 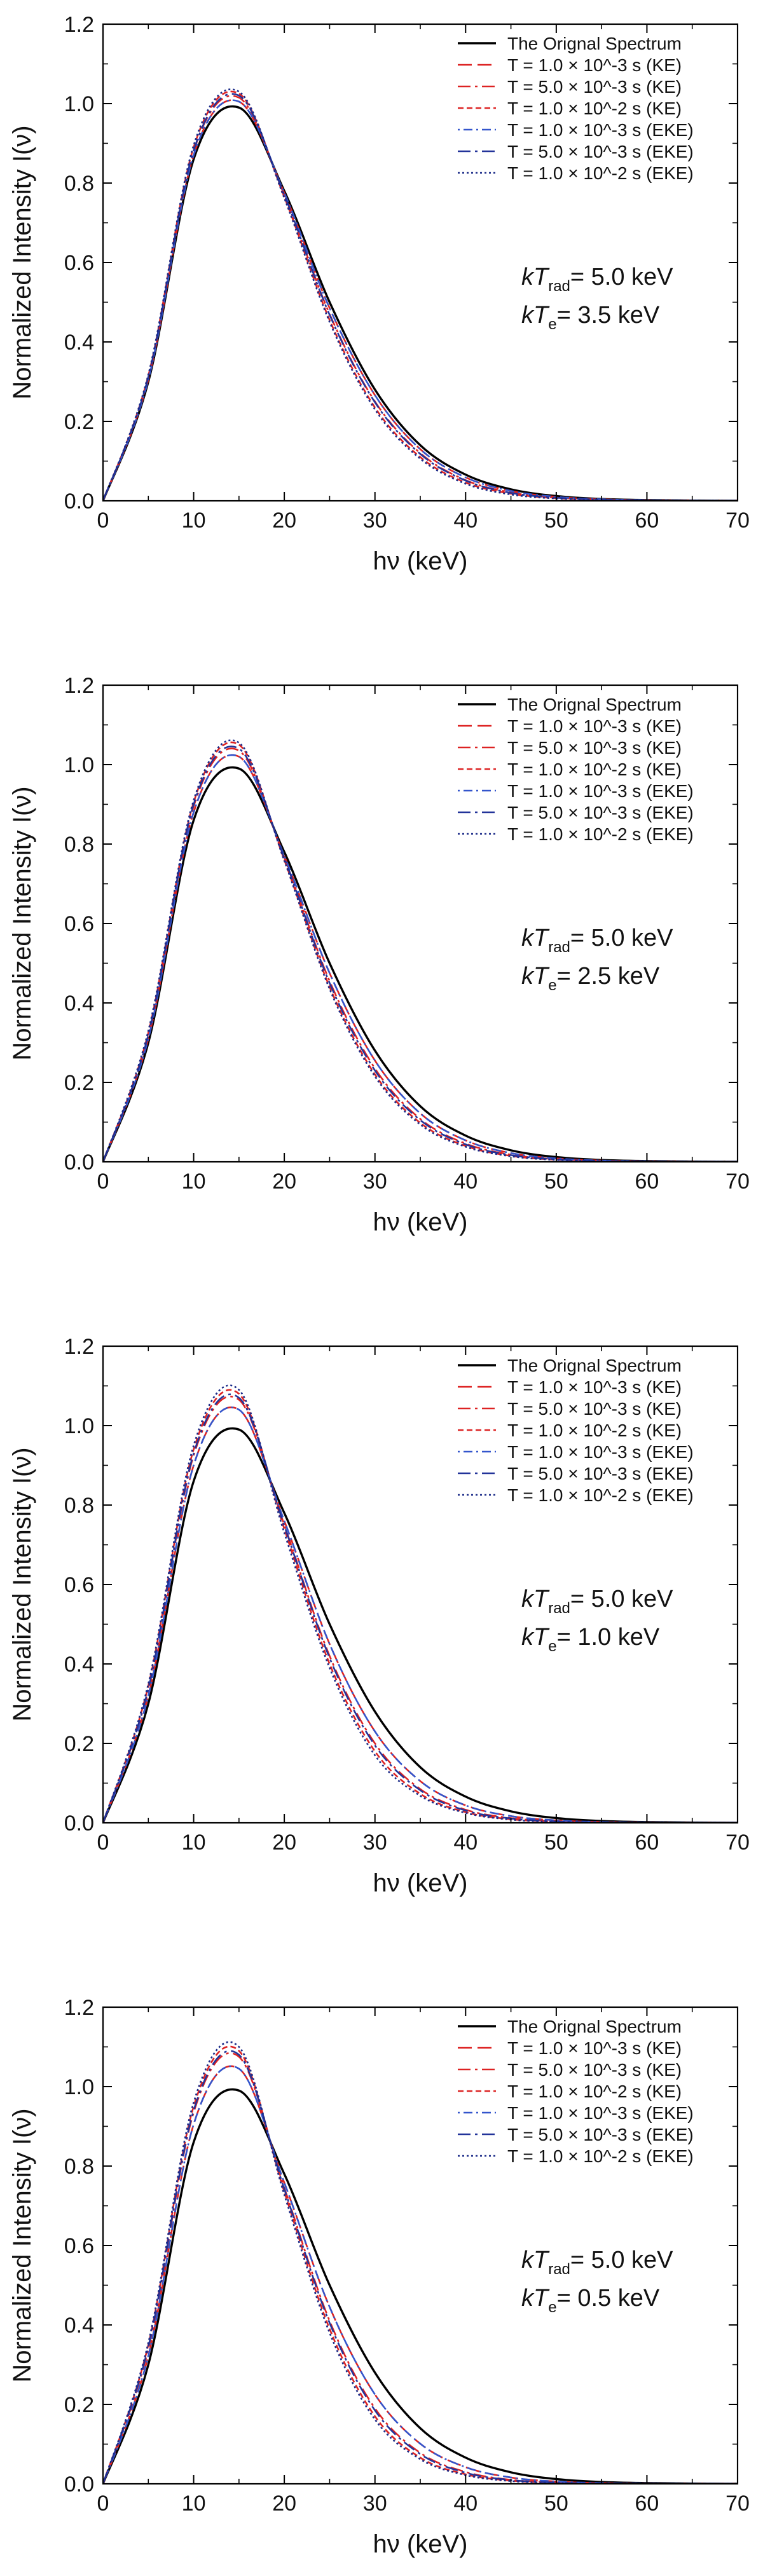 I want to click on annotation-kTe: kTe= 3.5 keV, so click(x=590, y=317).